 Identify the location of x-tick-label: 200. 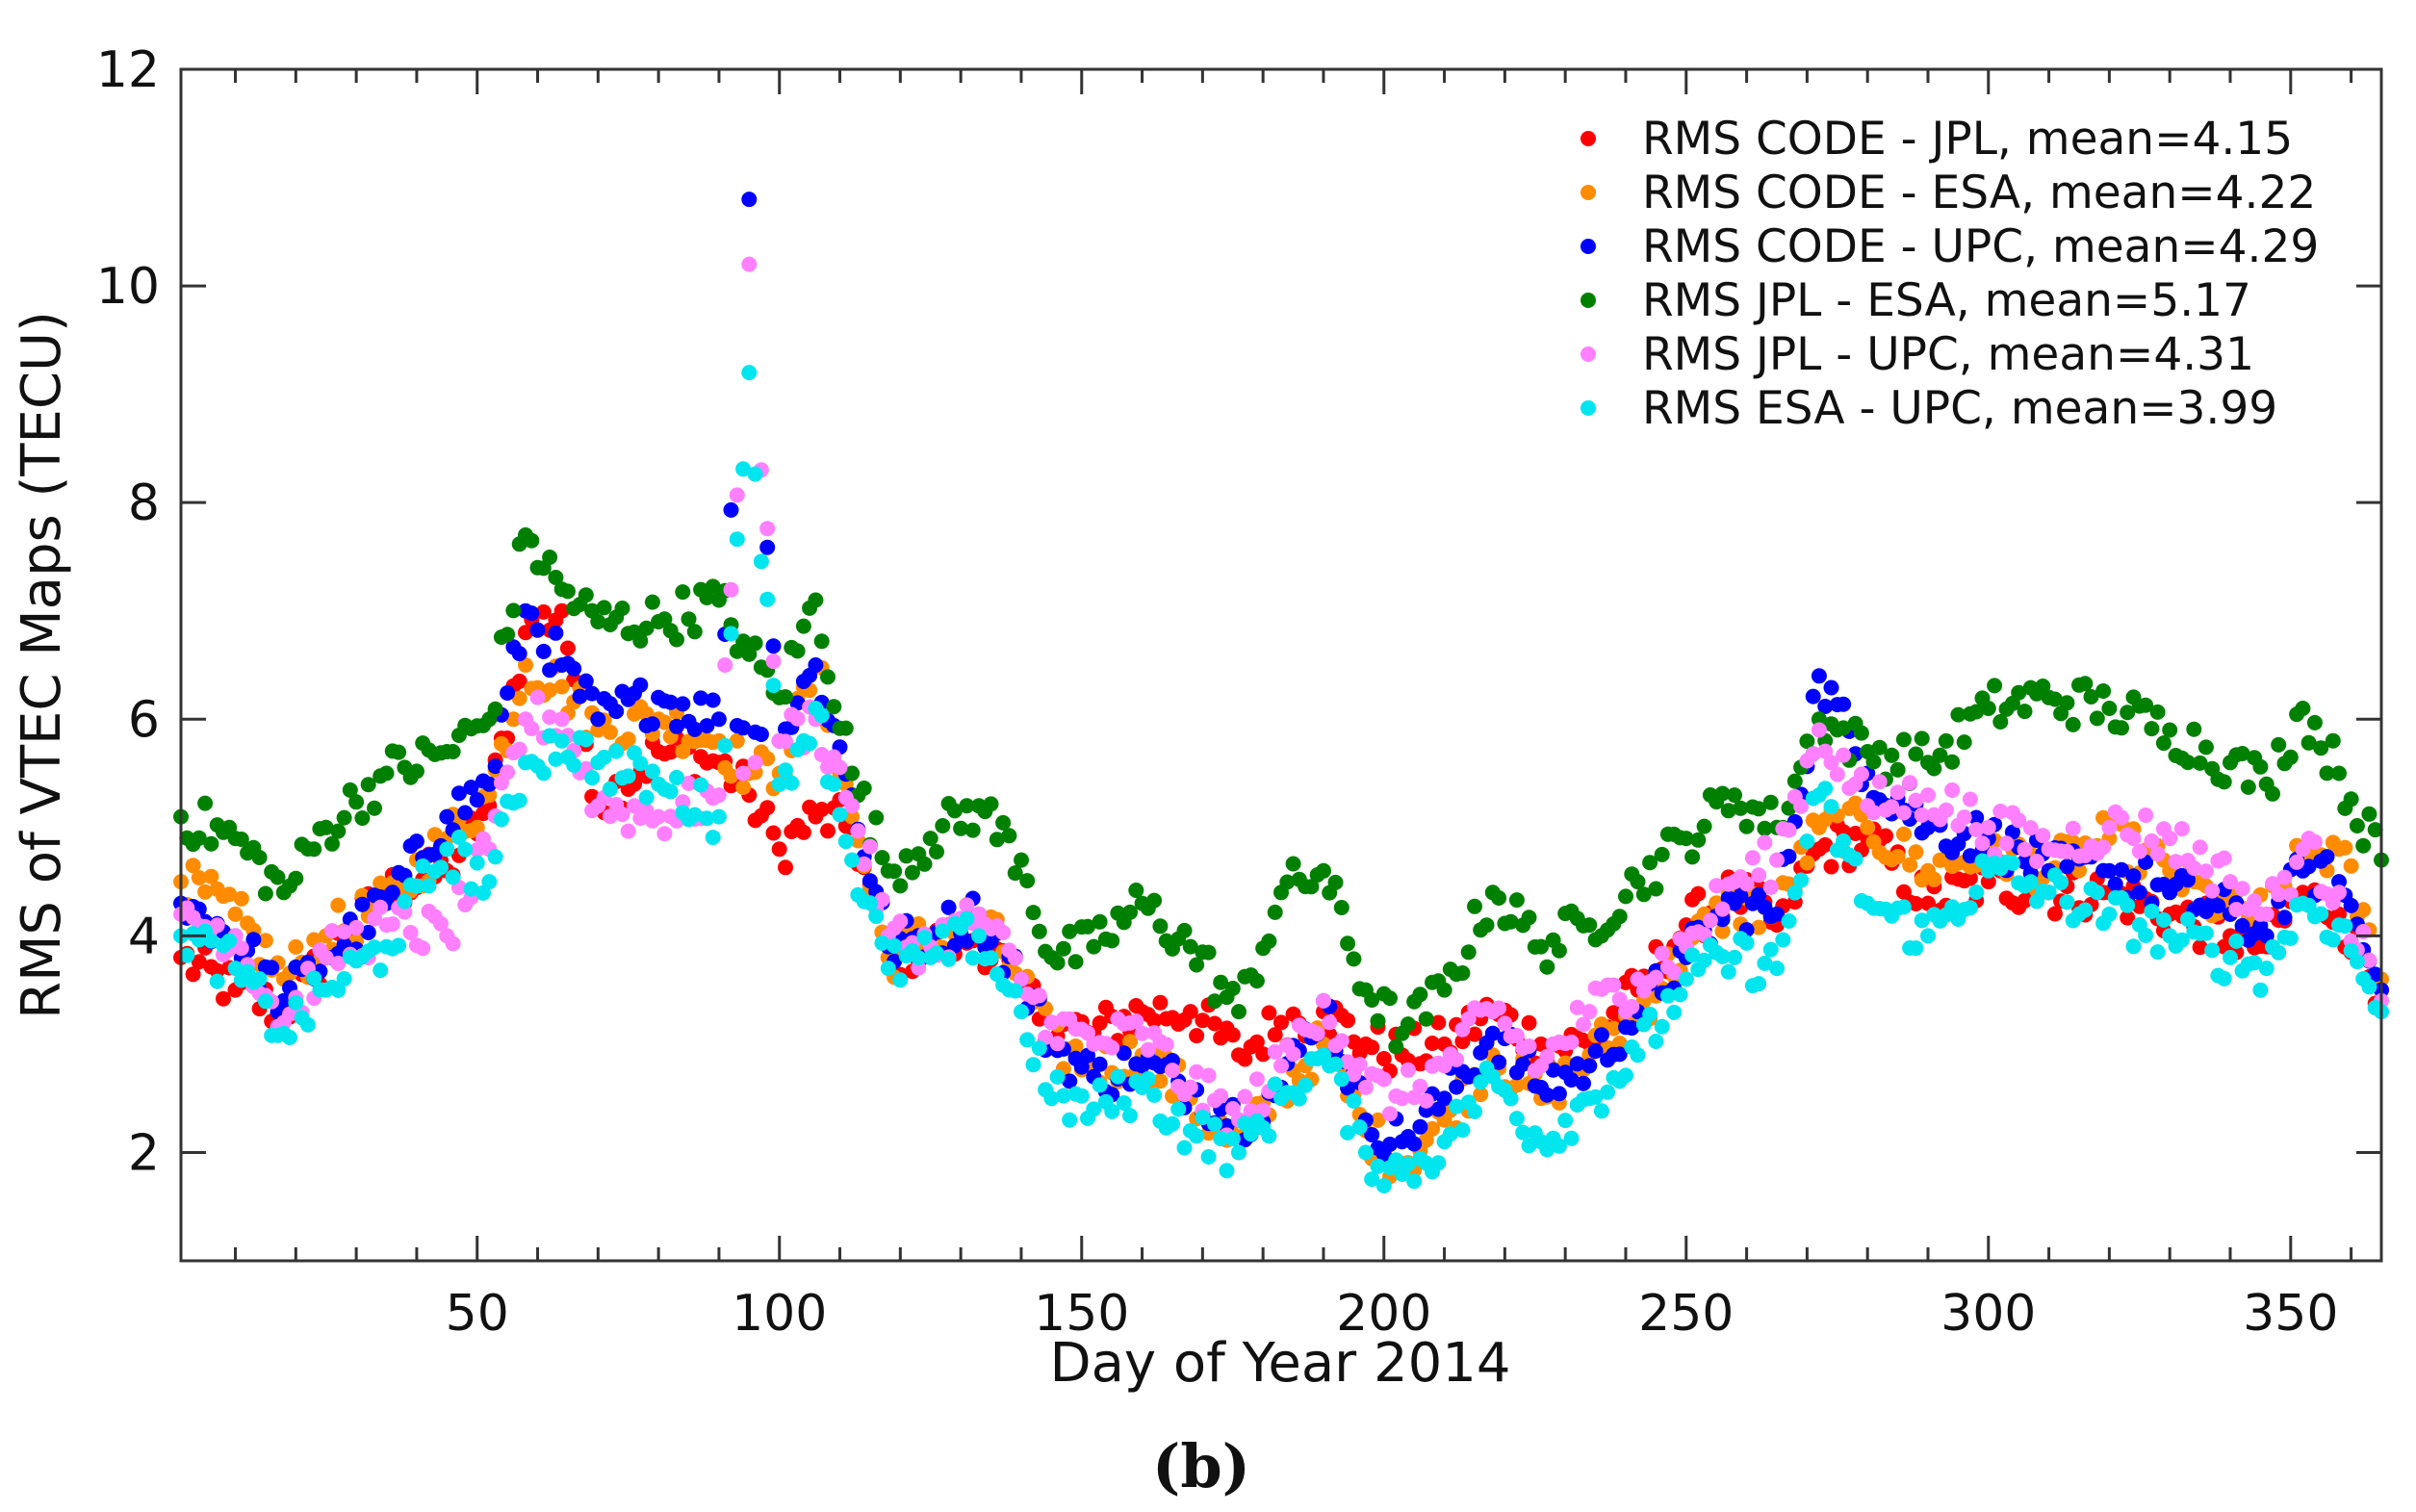
(1383, 1314).